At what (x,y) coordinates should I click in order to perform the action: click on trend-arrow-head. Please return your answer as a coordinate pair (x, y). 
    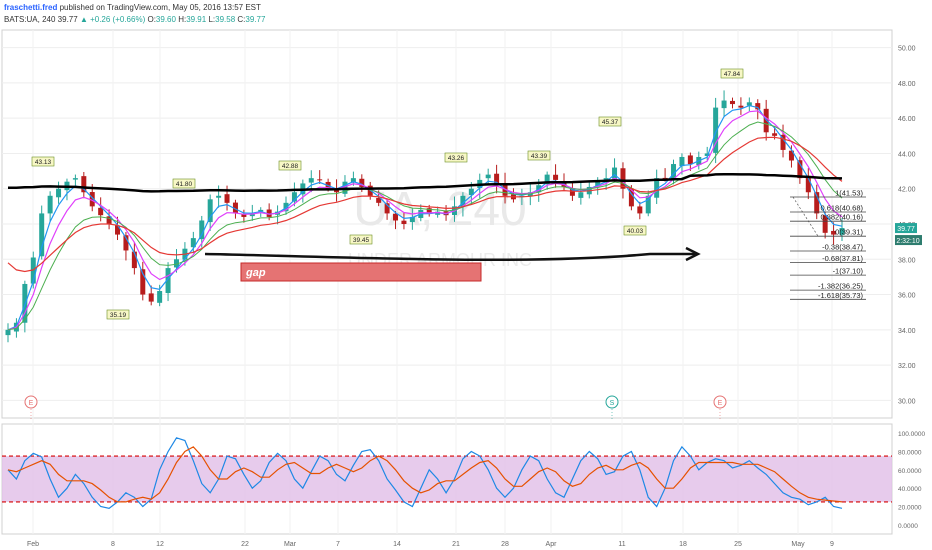
    Looking at the image, I should click on (693, 254).